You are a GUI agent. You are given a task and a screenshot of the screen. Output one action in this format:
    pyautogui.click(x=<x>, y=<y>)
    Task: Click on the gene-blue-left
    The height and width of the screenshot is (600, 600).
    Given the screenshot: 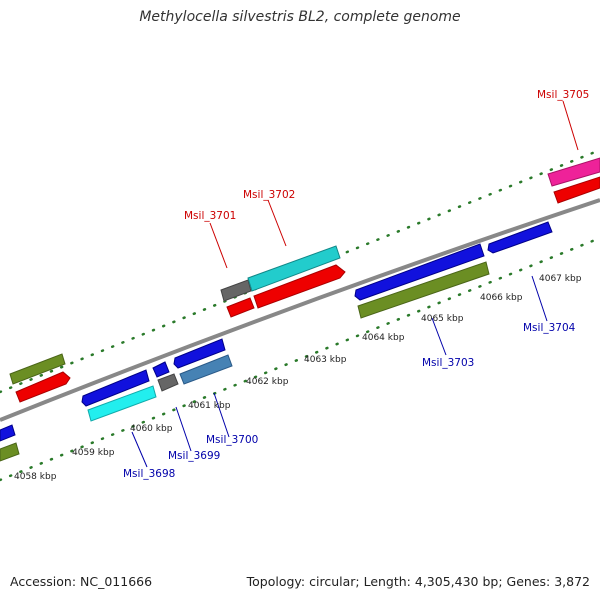 What is the action you would take?
    pyautogui.click(x=8, y=433)
    